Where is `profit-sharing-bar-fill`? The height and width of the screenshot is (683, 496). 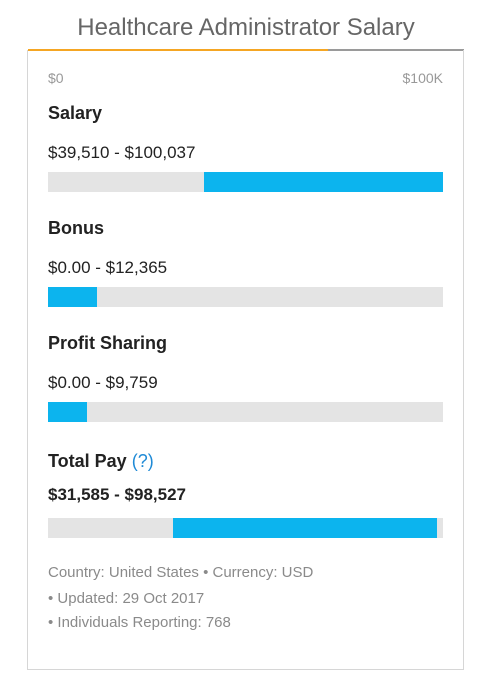
profit-sharing-bar-fill is located at coordinates (67, 412).